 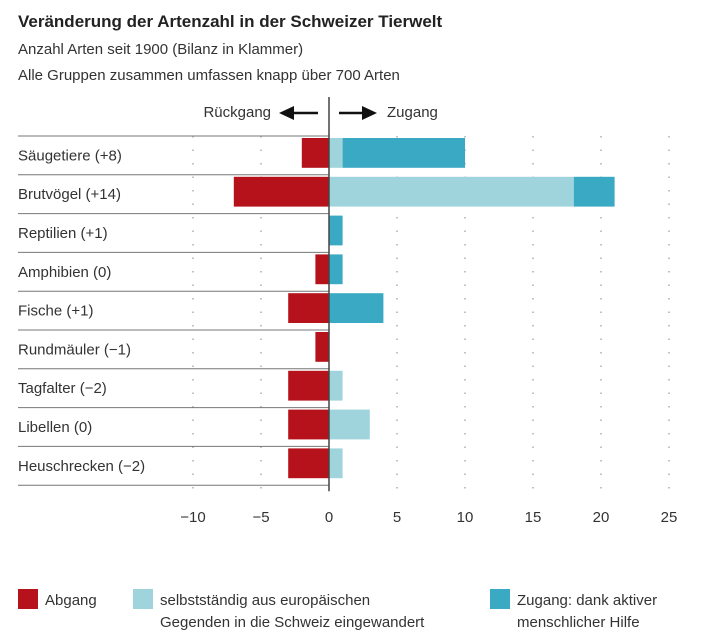 I want to click on category-label: Säugetiere (+8), so click(x=70, y=155).